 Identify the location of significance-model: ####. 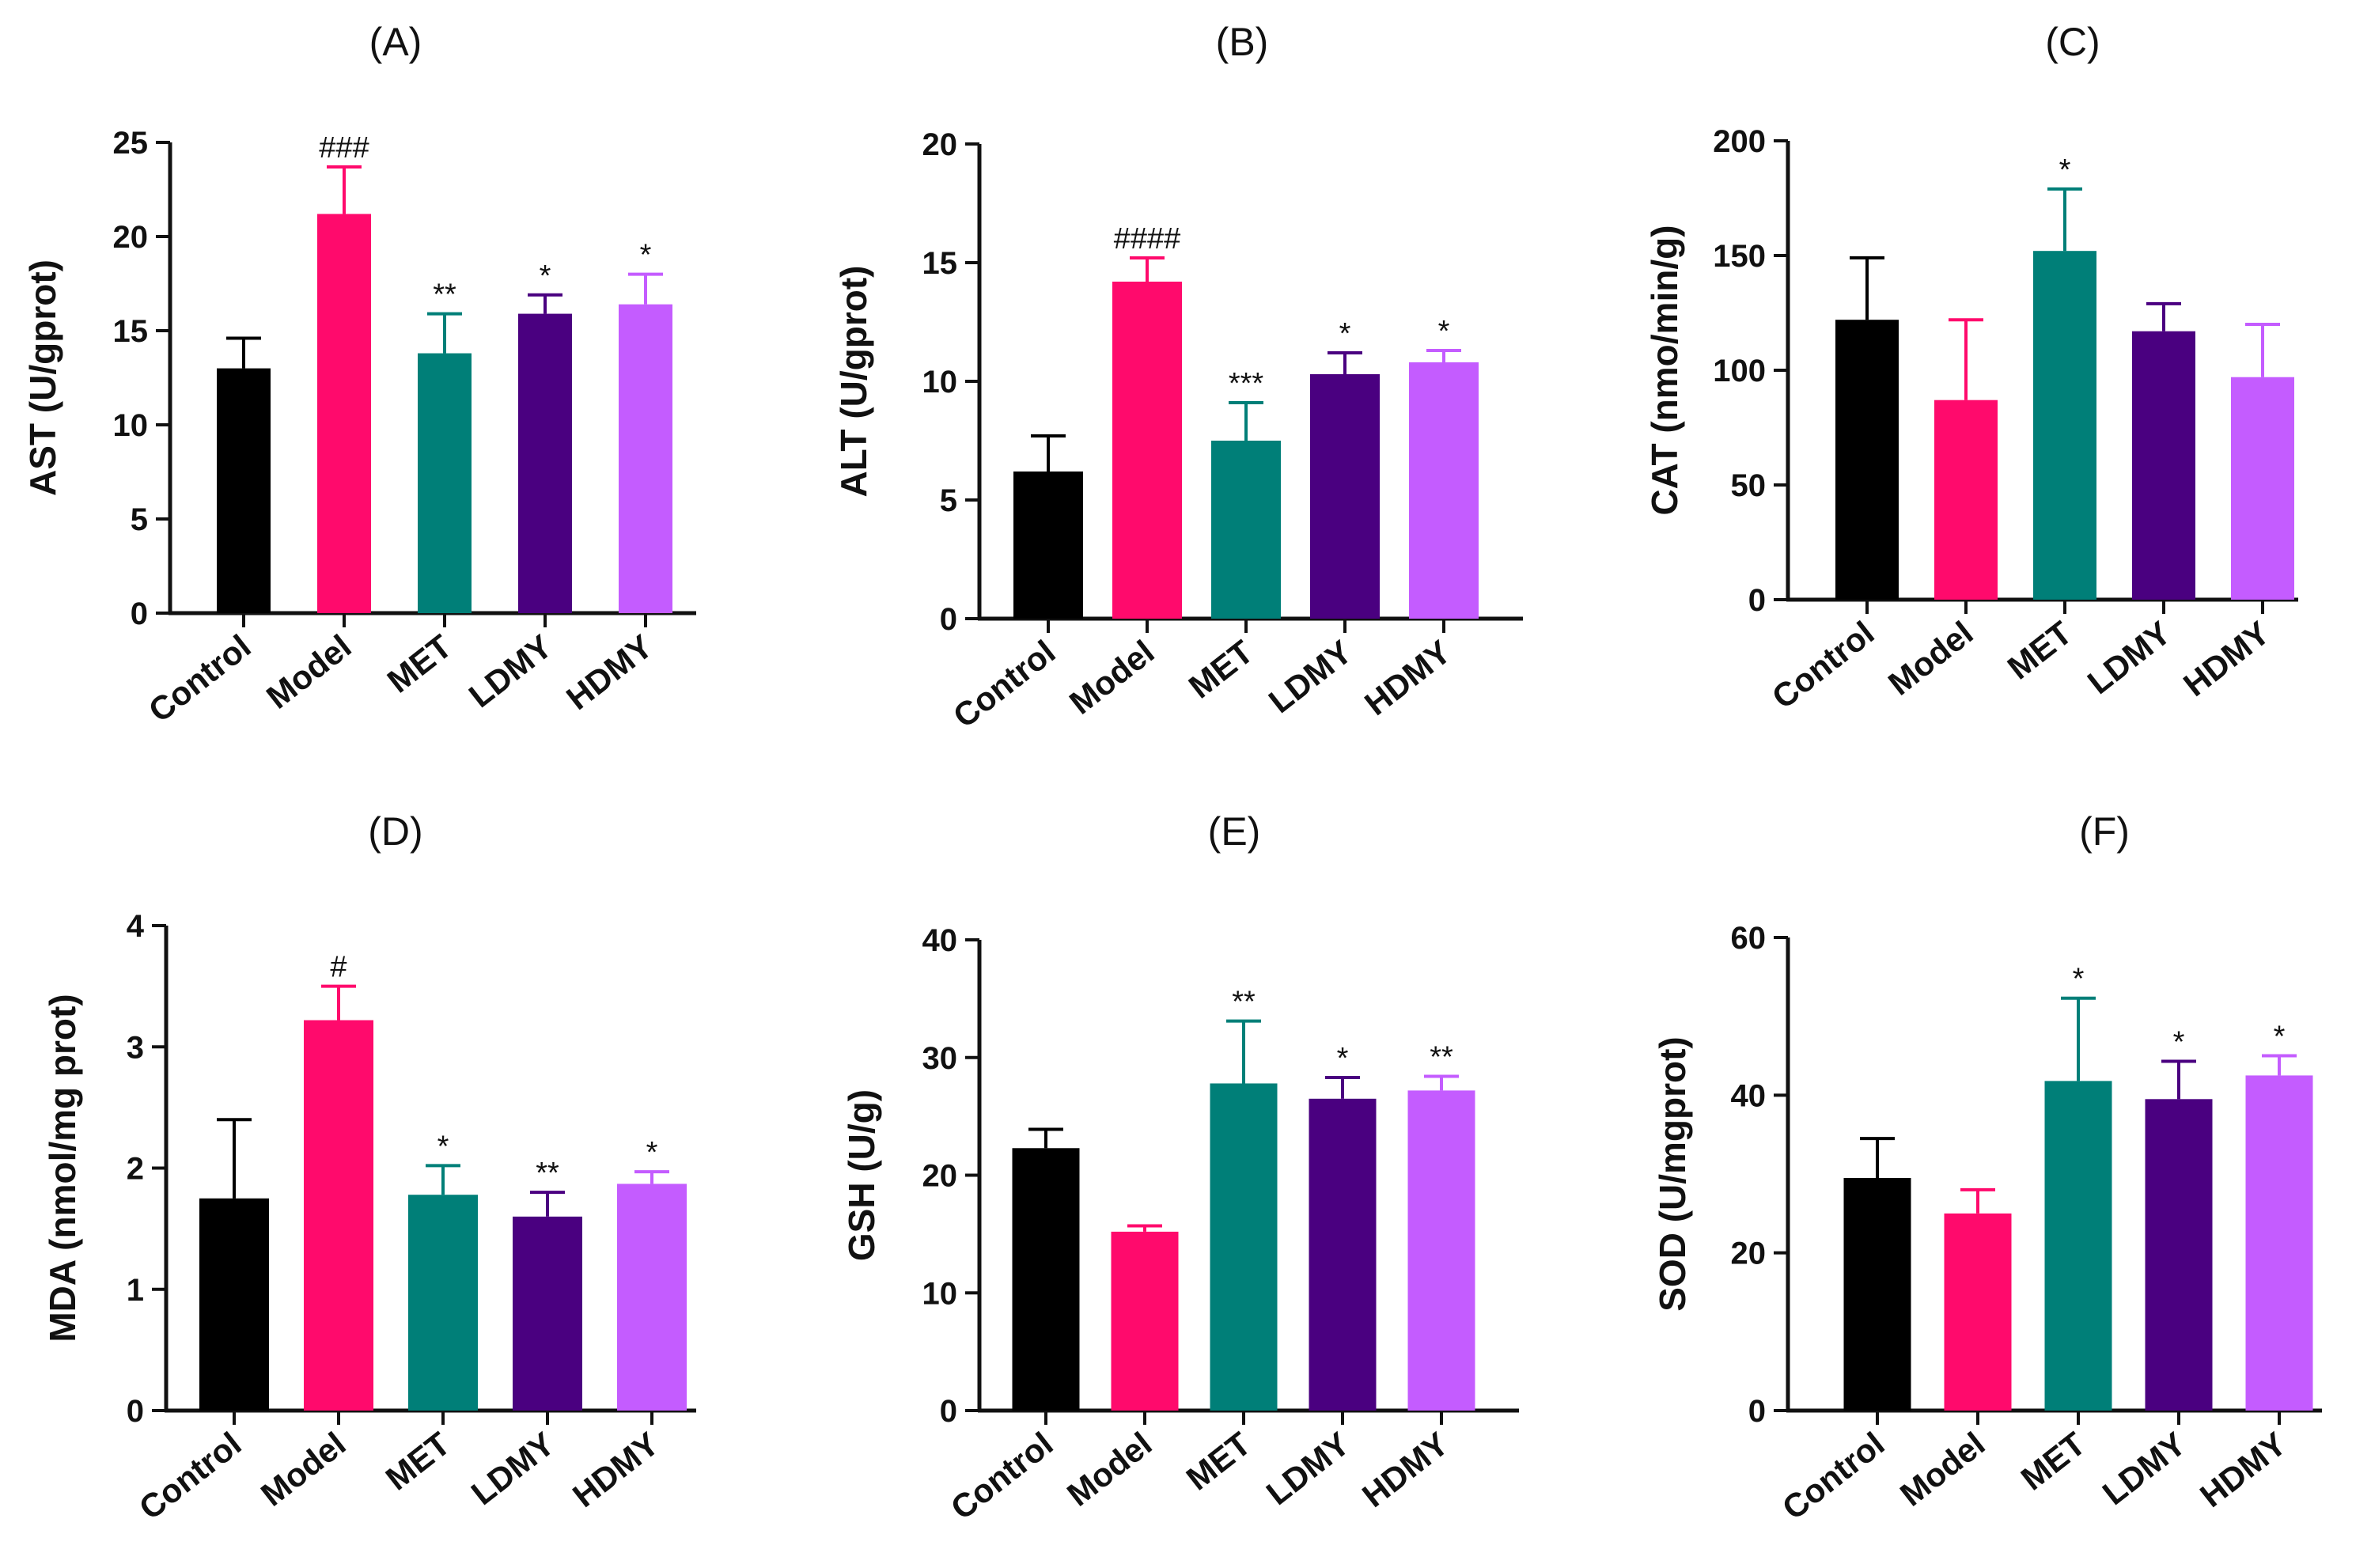
(1148, 239).